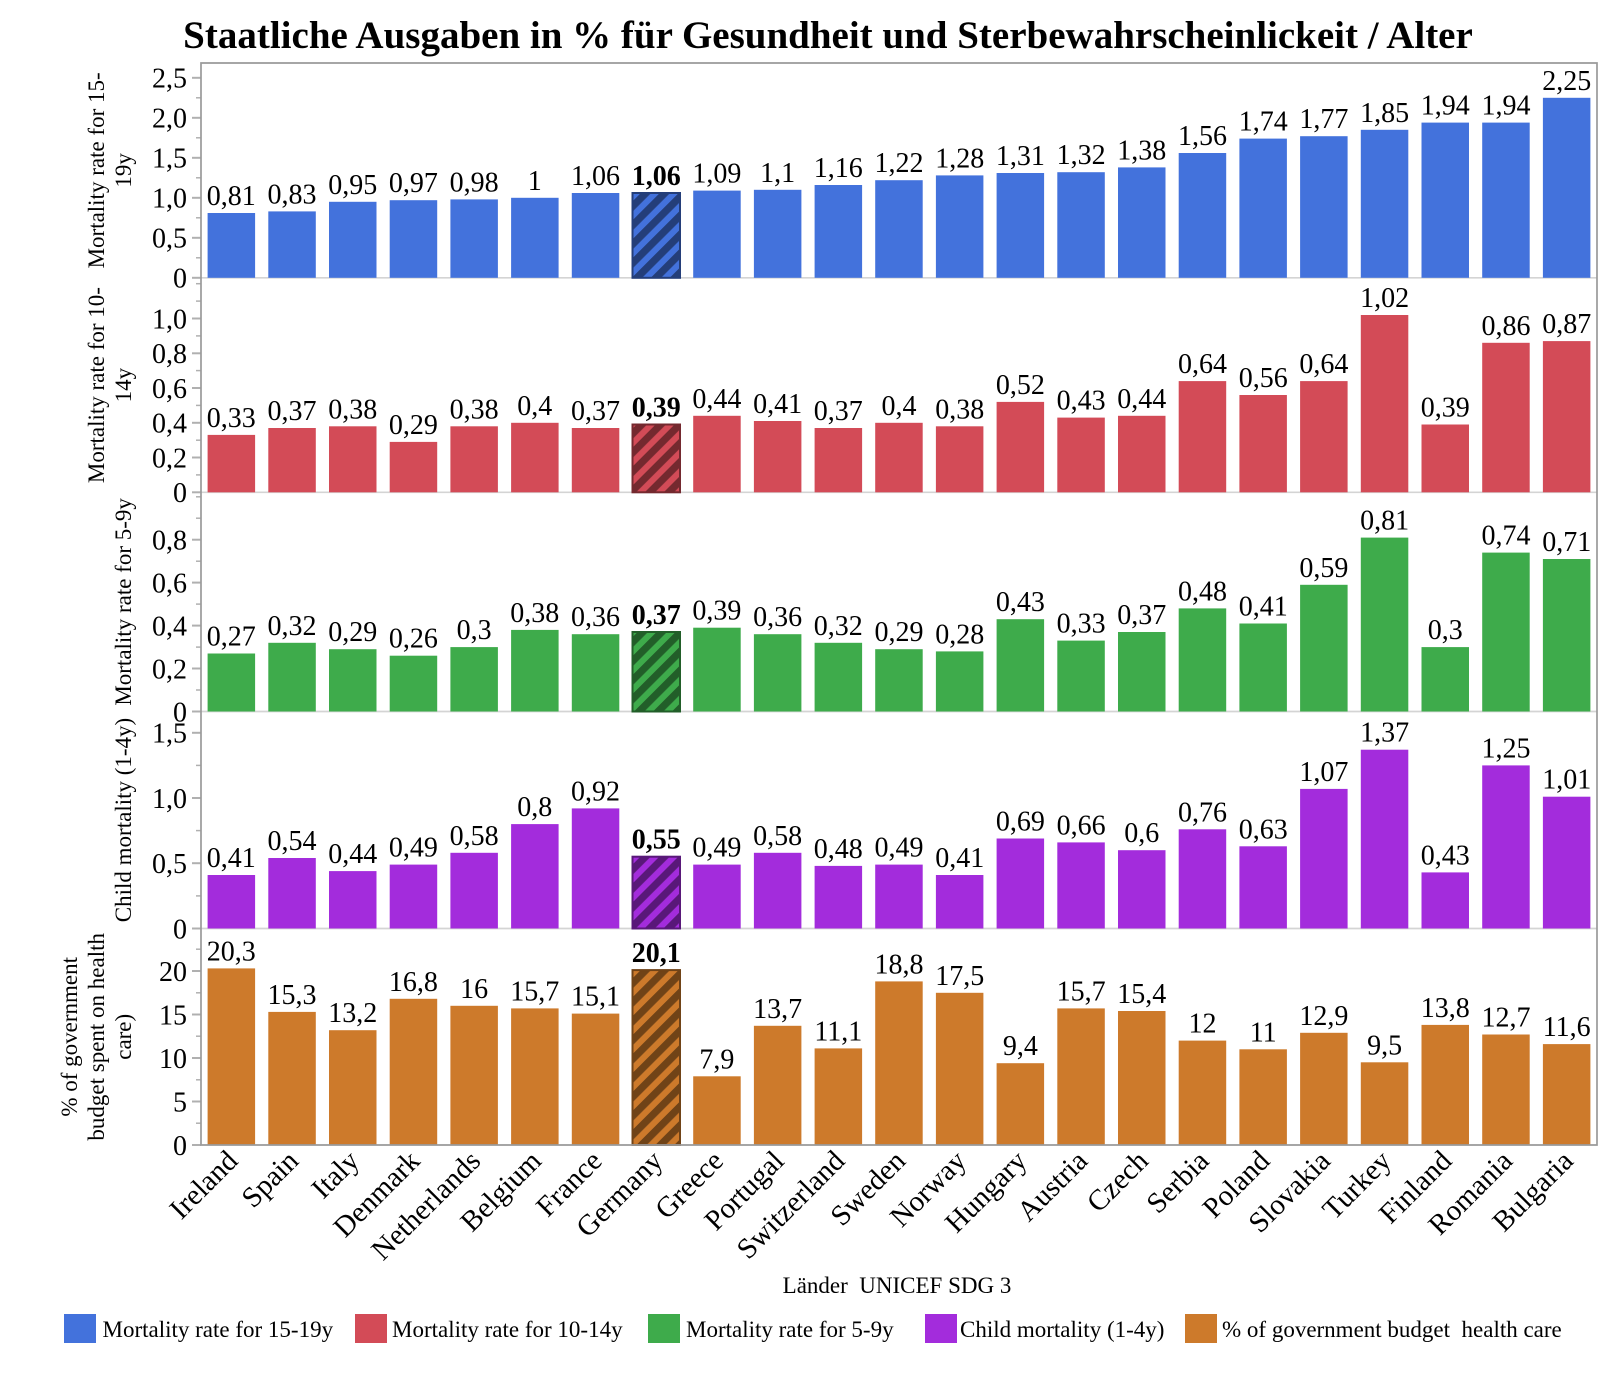 The image size is (1600, 1384). Describe the element at coordinates (1020, 156) in the screenshot. I see `svg-text: 1,31` at that location.